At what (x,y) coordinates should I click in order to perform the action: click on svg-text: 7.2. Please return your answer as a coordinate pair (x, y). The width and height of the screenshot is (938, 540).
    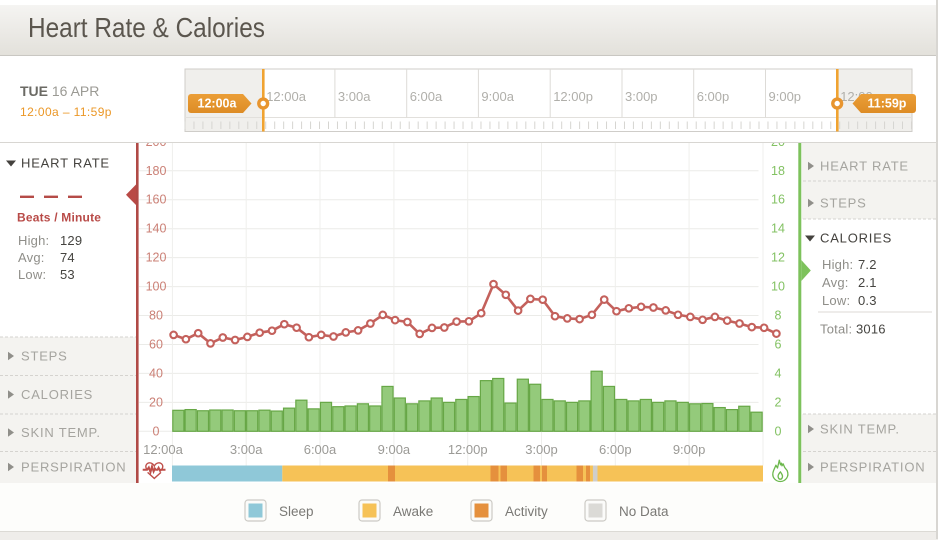
    Looking at the image, I should click on (867, 264).